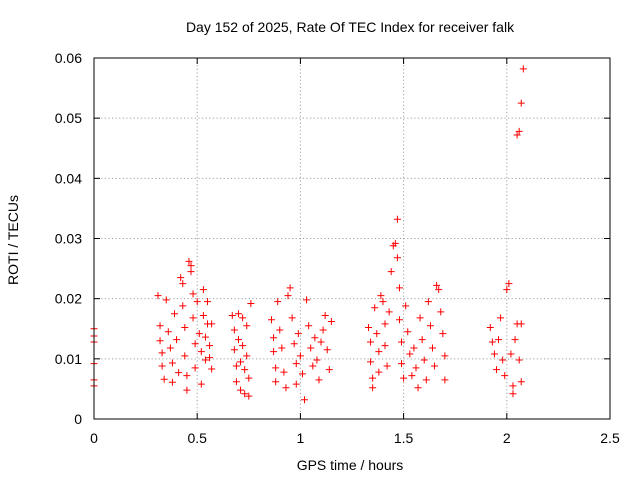  Describe the element at coordinates (68, 299) in the screenshot. I see `y-tick-label: 0.02` at that location.